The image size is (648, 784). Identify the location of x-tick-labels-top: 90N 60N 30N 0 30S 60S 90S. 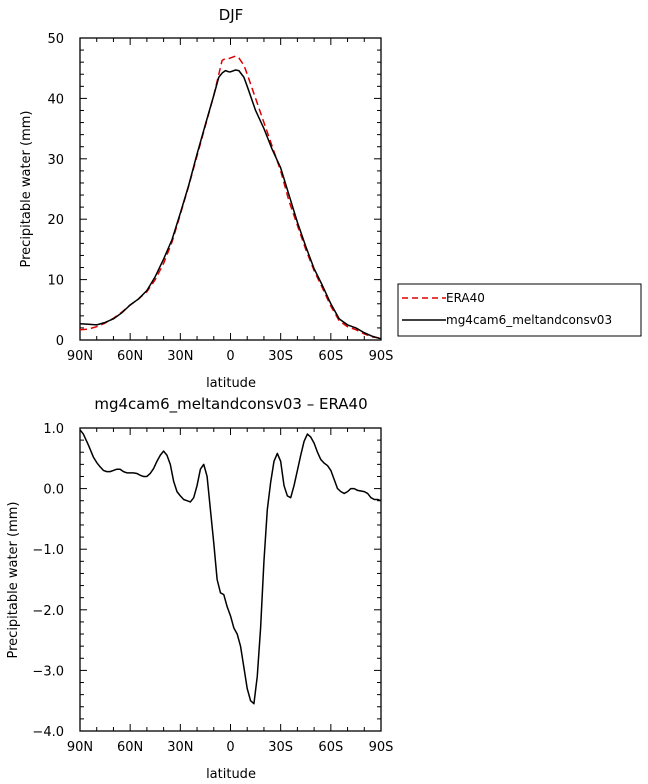
(230, 356).